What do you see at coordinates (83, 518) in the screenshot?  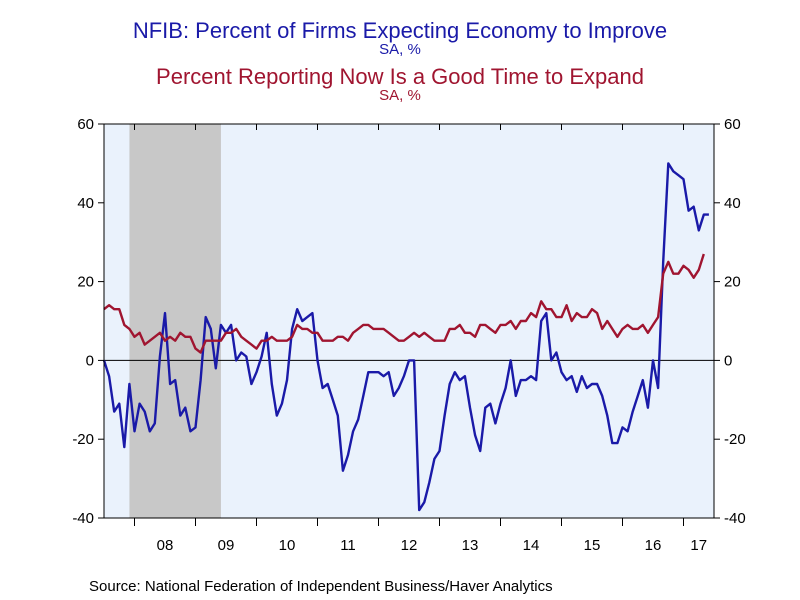 I see `y-tick-label-left: -40` at bounding box center [83, 518].